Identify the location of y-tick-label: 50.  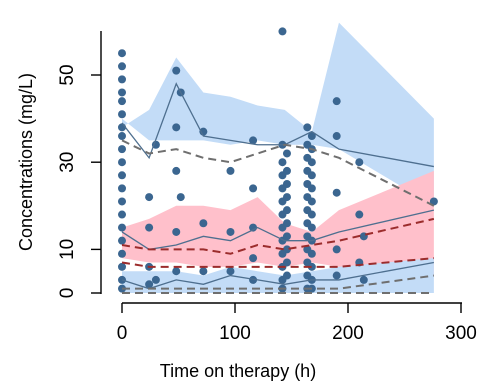
(67, 74).